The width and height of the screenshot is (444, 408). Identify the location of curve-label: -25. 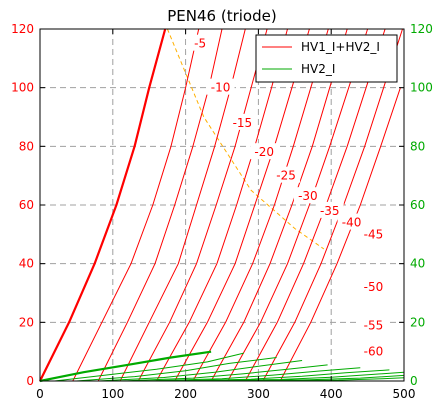
(286, 176).